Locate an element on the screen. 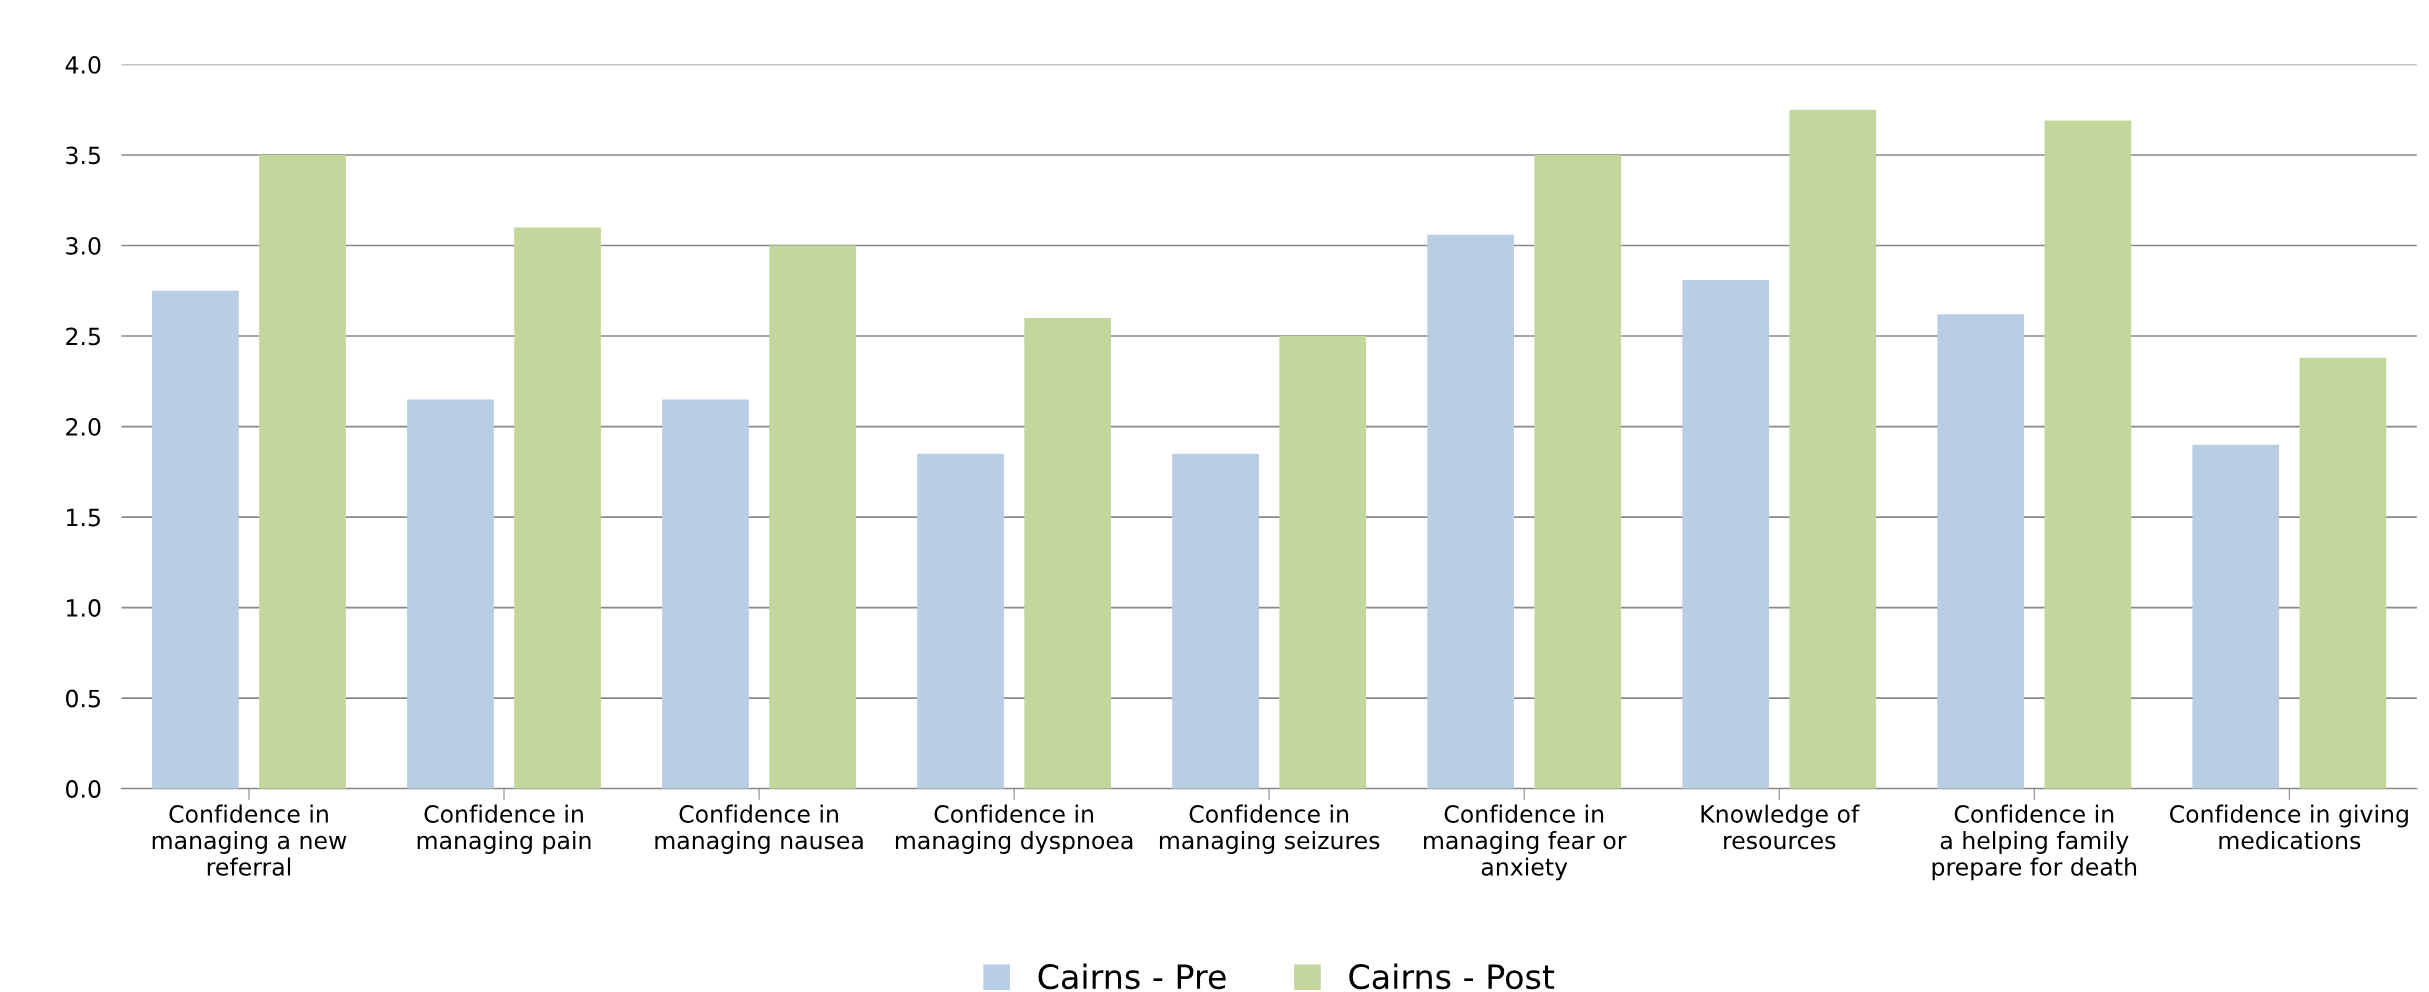  x-tick-label: Knowledge of resources is located at coordinates (1780, 827).